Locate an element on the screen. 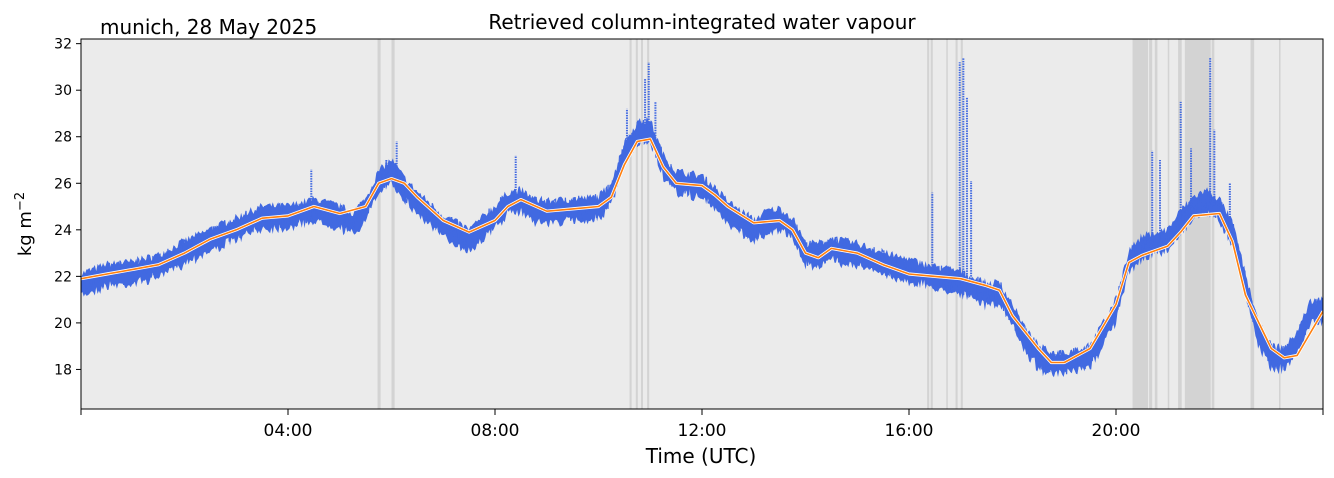 The height and width of the screenshot is (478, 1334). y-tick-label: 20 is located at coordinates (63, 324).